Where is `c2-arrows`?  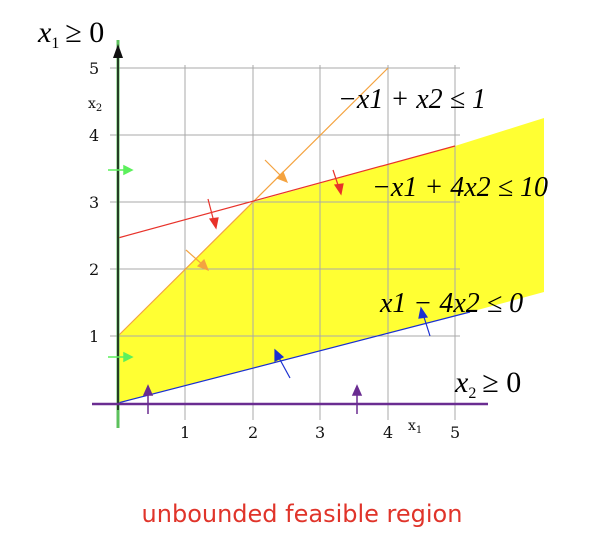 c2-arrows is located at coordinates (275, 199).